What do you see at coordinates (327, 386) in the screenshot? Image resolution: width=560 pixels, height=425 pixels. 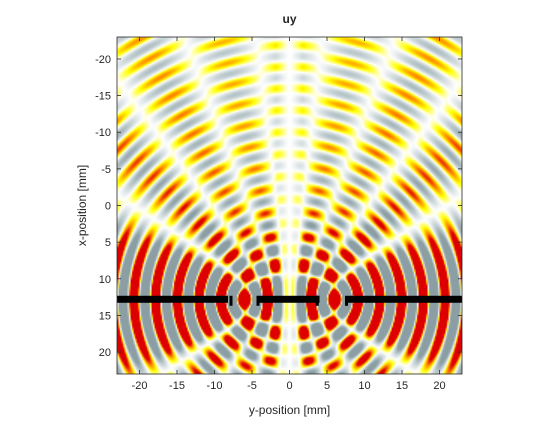 I see `x-tick-label: 5` at bounding box center [327, 386].